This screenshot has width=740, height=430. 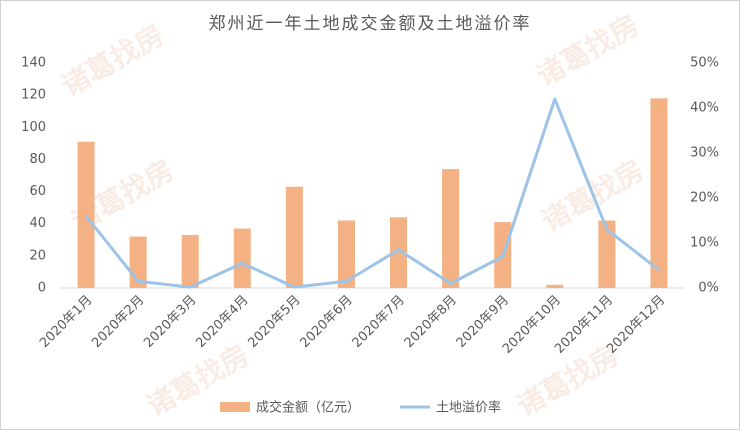 What do you see at coordinates (37, 255) in the screenshot?
I see `y-tick-label: 20` at bounding box center [37, 255].